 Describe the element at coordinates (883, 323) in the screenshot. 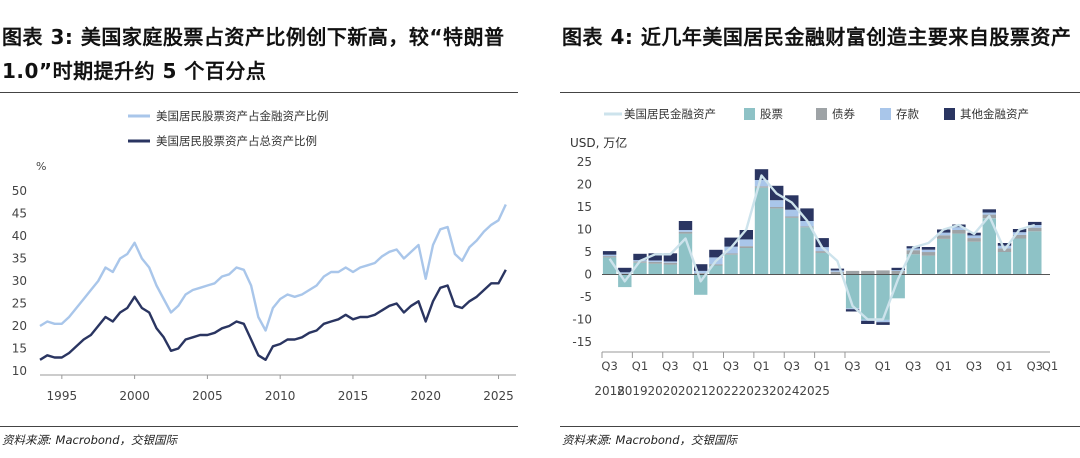

I see `bar-3-2023Q1` at that location.